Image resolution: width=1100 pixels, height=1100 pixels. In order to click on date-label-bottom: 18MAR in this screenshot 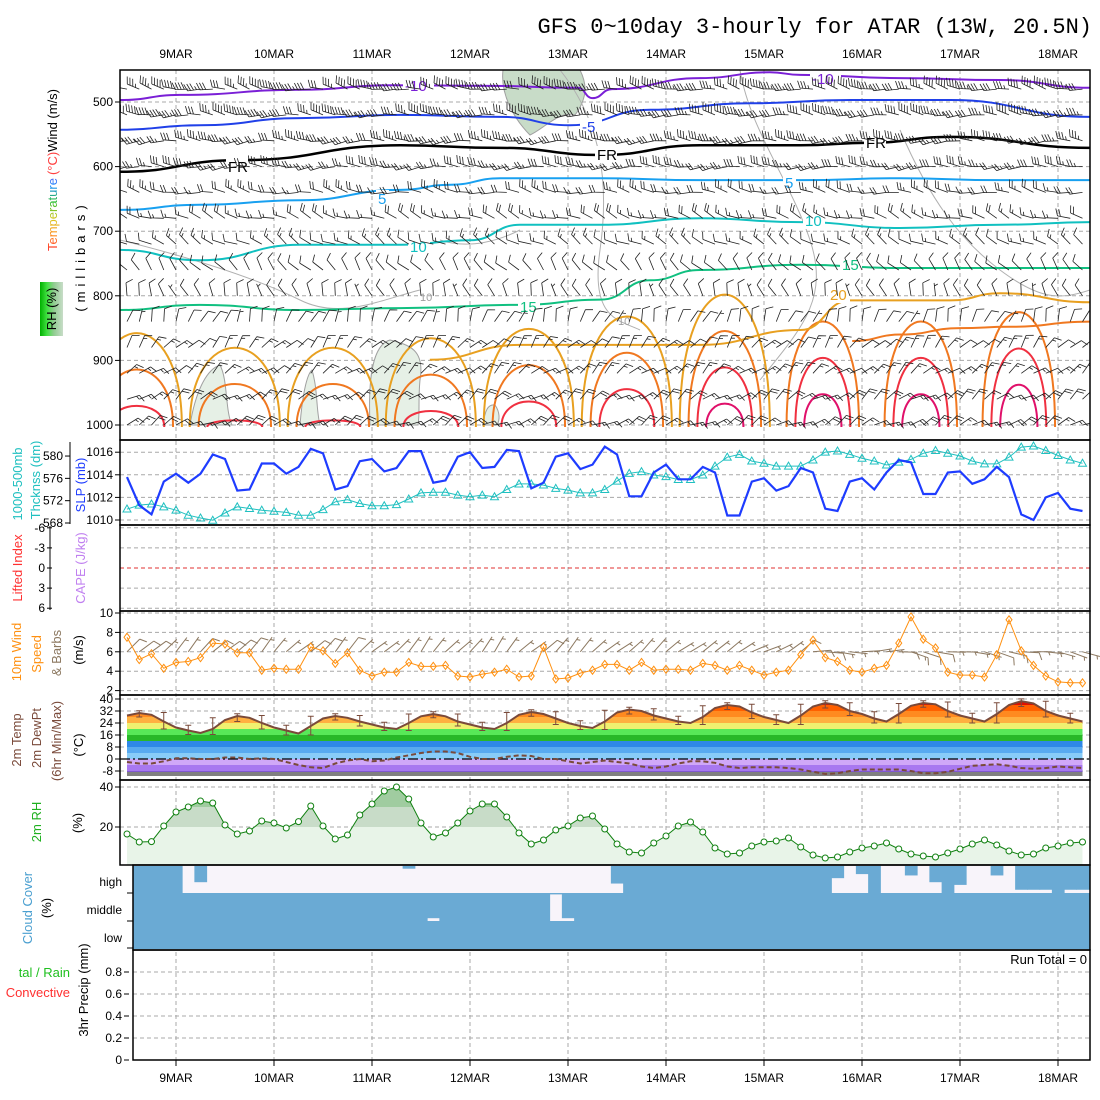, I will do `click(1058, 1078)`.